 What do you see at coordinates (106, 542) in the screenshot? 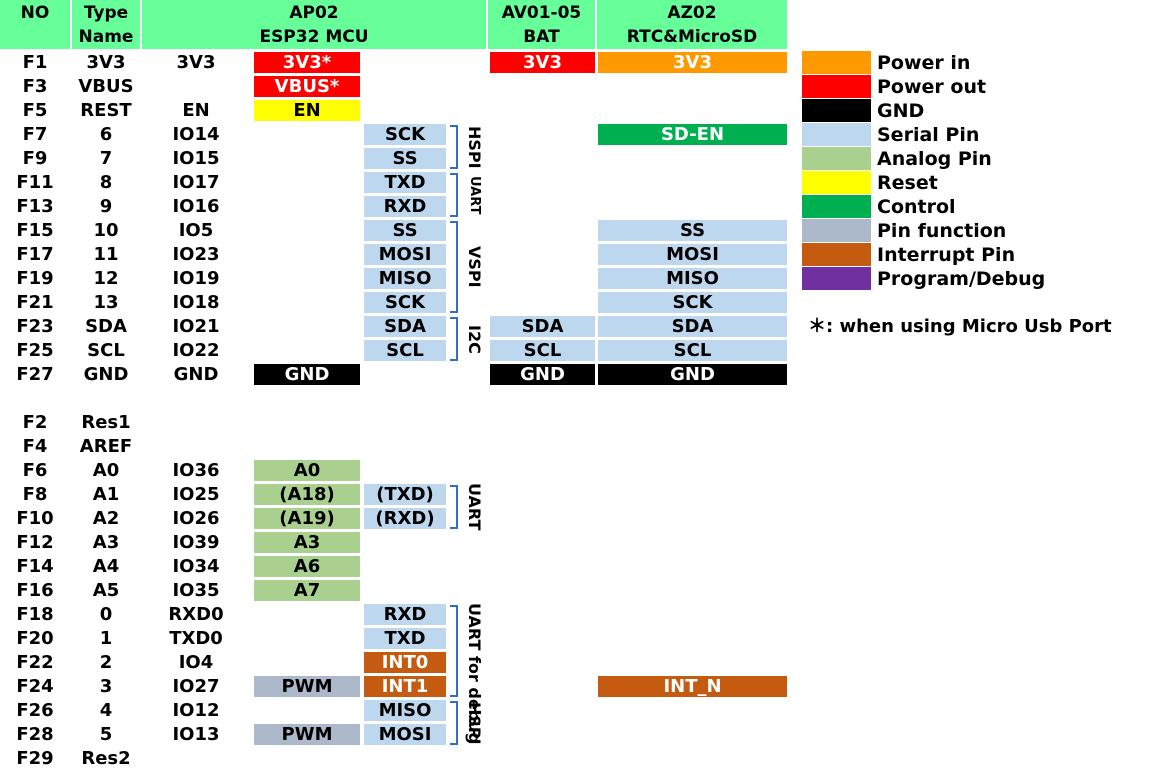
I see `pin-type: A3` at bounding box center [106, 542].